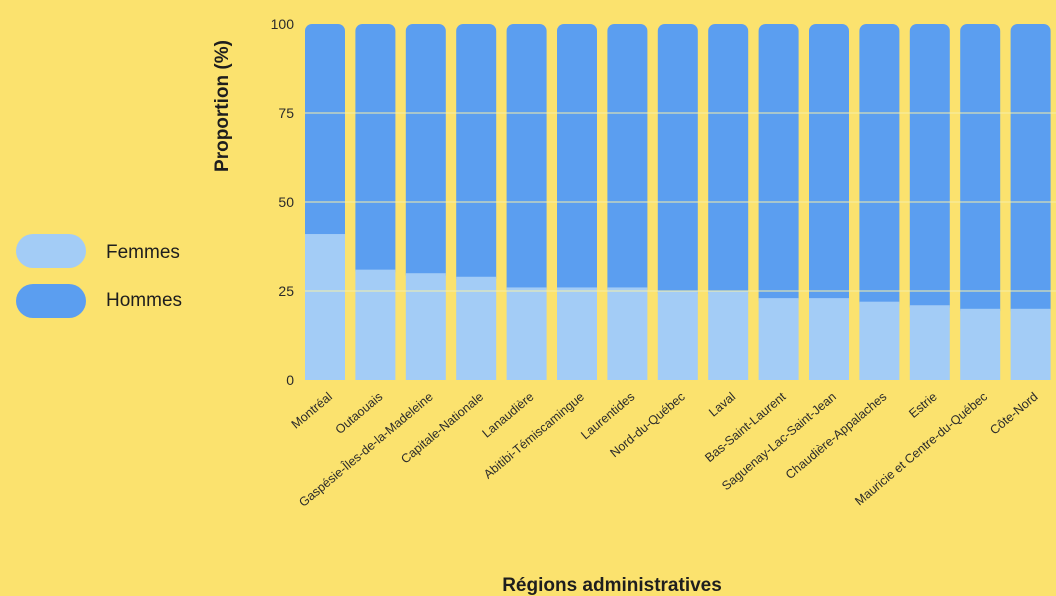 This screenshot has height=596, width=1056. What do you see at coordinates (929, 342) in the screenshot?
I see `bar-femmes-estrie` at bounding box center [929, 342].